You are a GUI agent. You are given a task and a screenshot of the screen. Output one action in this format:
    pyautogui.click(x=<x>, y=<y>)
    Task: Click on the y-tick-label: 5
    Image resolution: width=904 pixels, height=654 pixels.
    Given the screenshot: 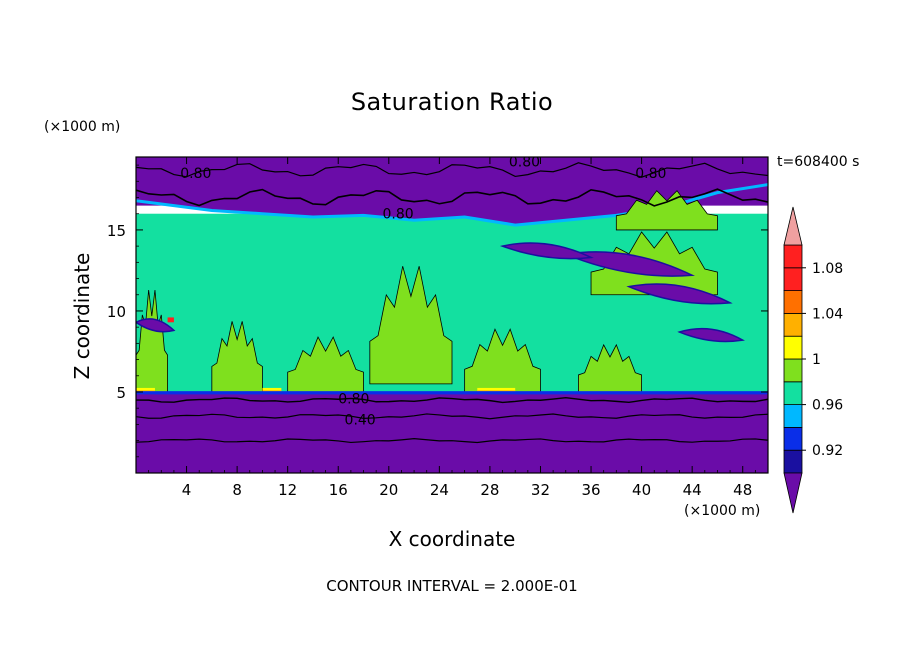 What is the action you would take?
    pyautogui.click(x=121, y=393)
    